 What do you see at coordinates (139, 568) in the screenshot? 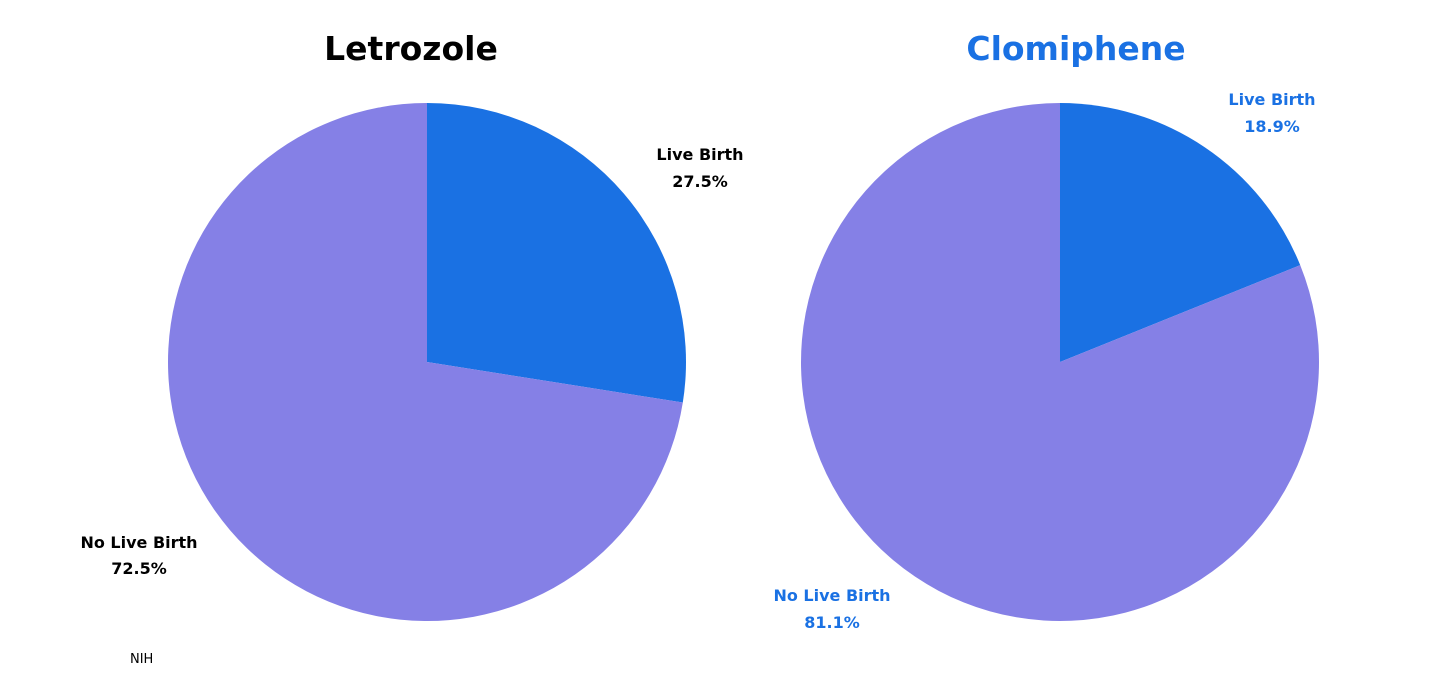
I see `letrozole-no-live-birth-value: 72.5%` at bounding box center [139, 568].